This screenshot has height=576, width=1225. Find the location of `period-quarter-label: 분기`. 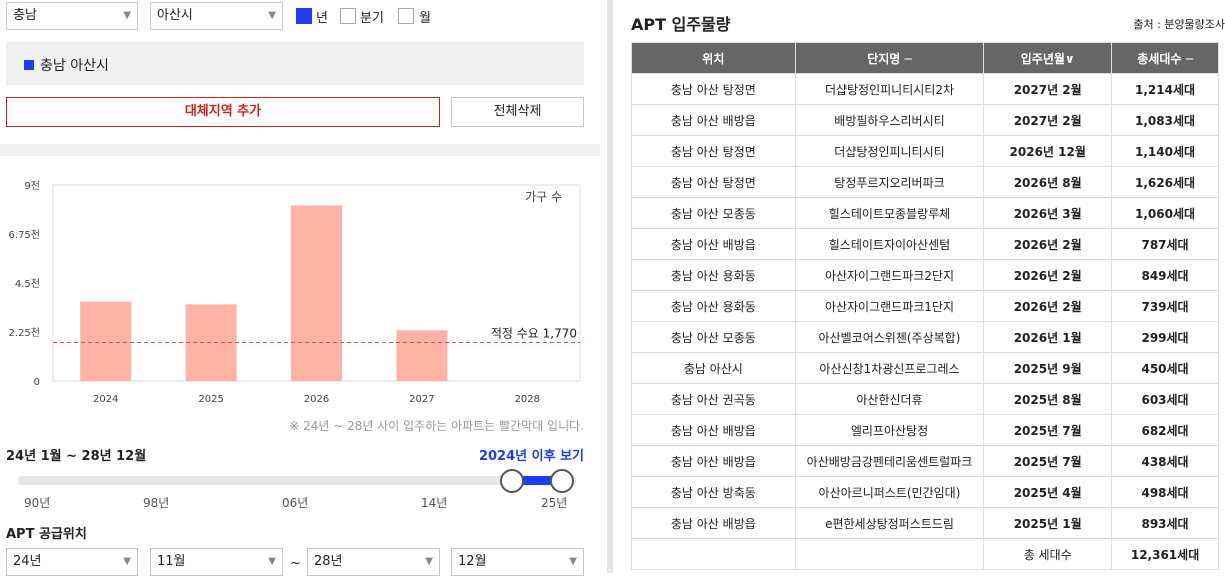

period-quarter-label: 분기 is located at coordinates (372, 18).